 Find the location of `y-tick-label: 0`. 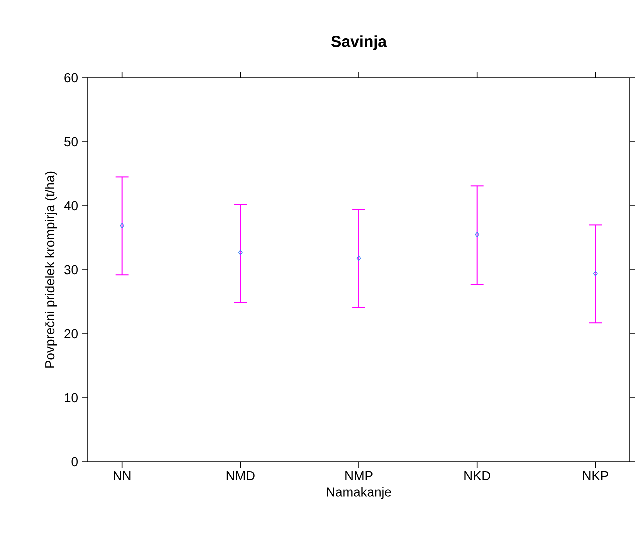

y-tick-label: 0 is located at coordinates (75, 462).